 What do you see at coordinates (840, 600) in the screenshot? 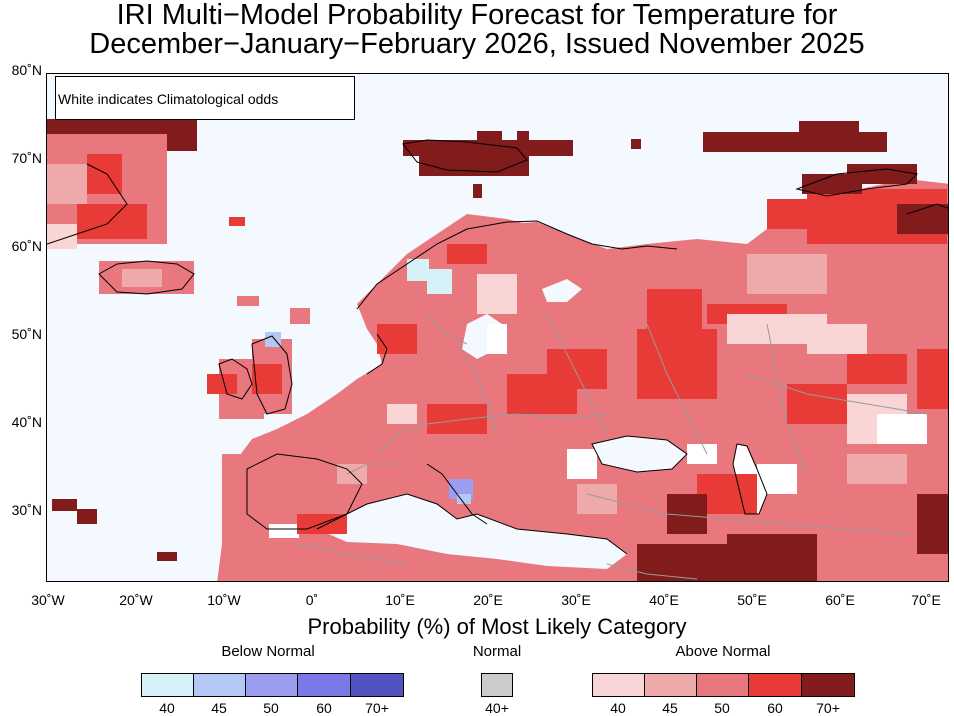
I see `lon-label-60e: 60˚E` at bounding box center [840, 600].